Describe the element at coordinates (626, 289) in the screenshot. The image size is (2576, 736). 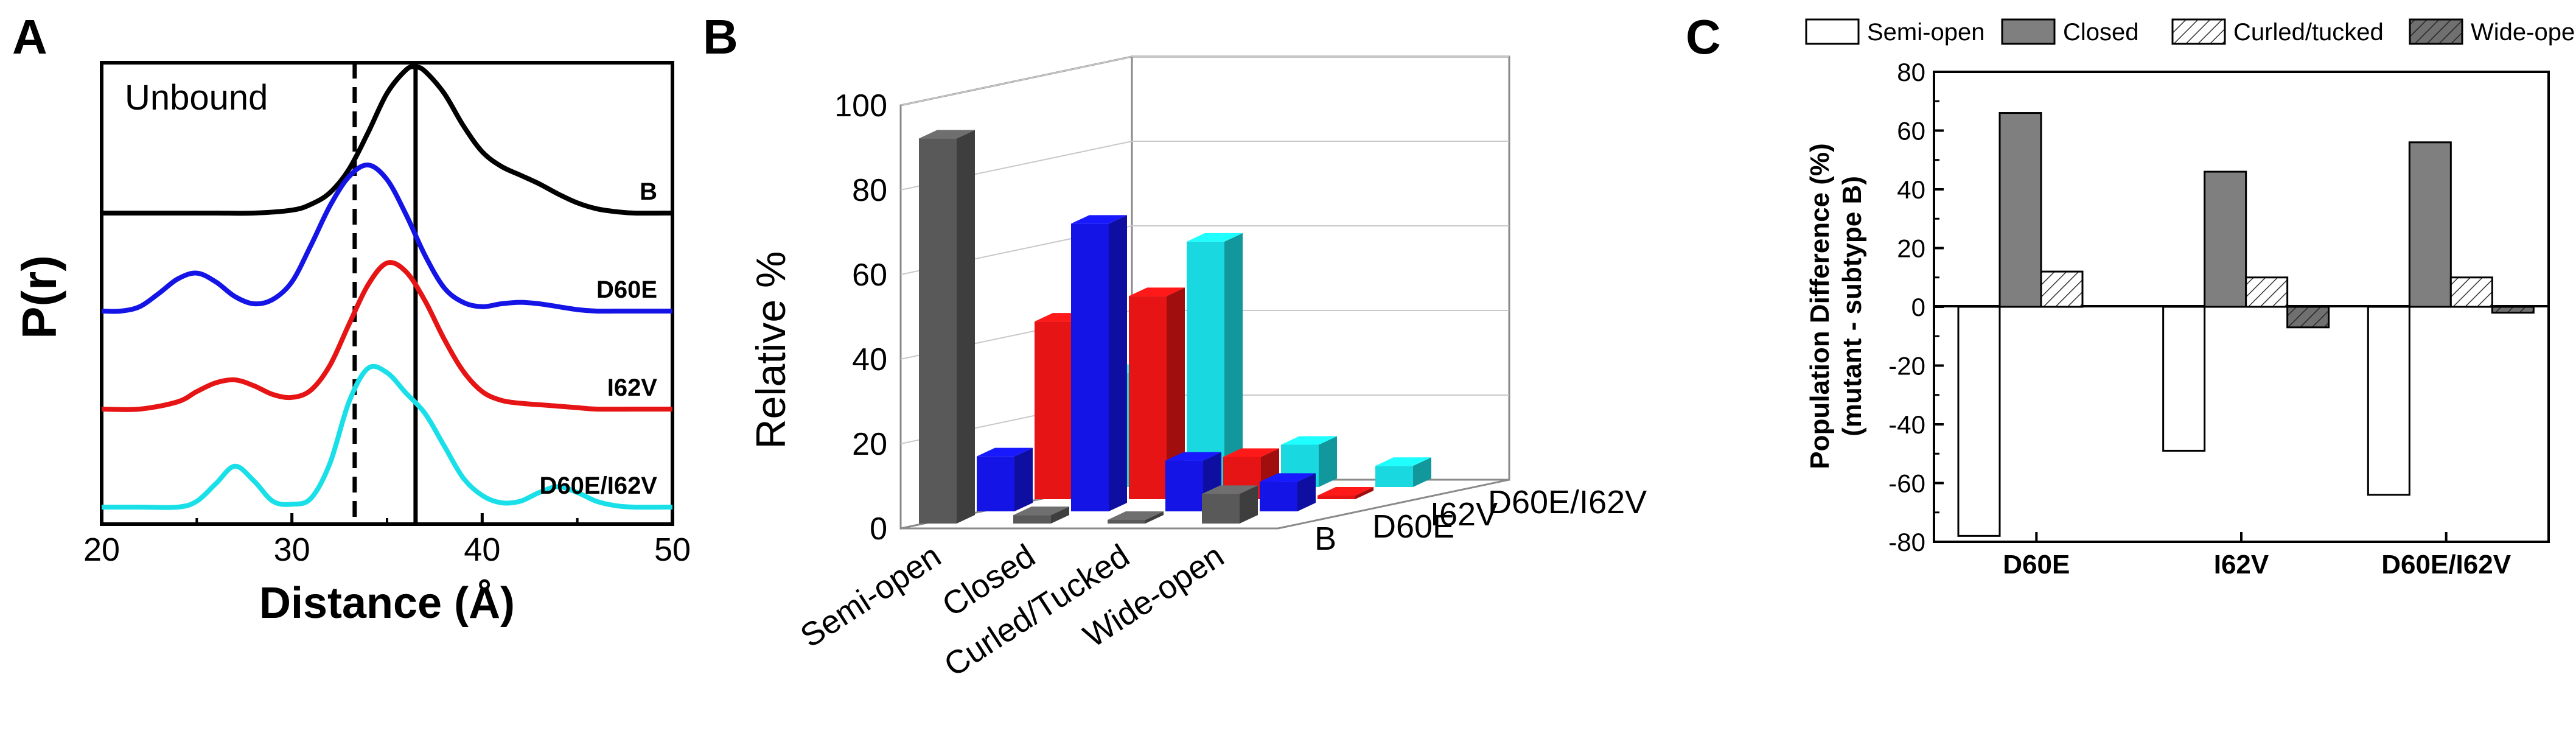
I see `curve-label-d60e: D60E` at that location.